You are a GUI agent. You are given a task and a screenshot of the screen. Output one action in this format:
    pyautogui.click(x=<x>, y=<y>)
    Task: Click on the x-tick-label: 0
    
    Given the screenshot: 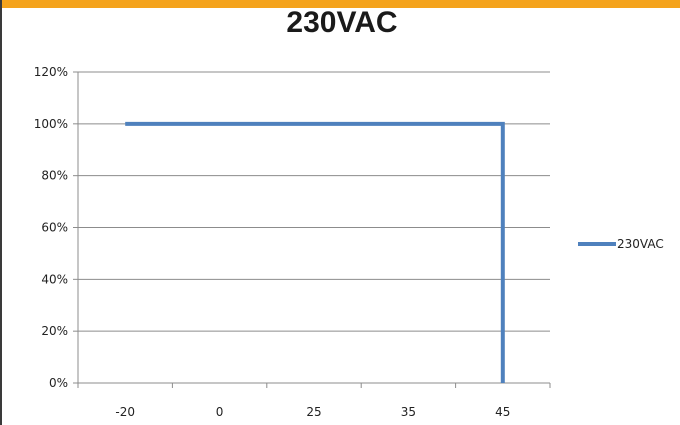 What is the action you would take?
    pyautogui.click(x=220, y=412)
    